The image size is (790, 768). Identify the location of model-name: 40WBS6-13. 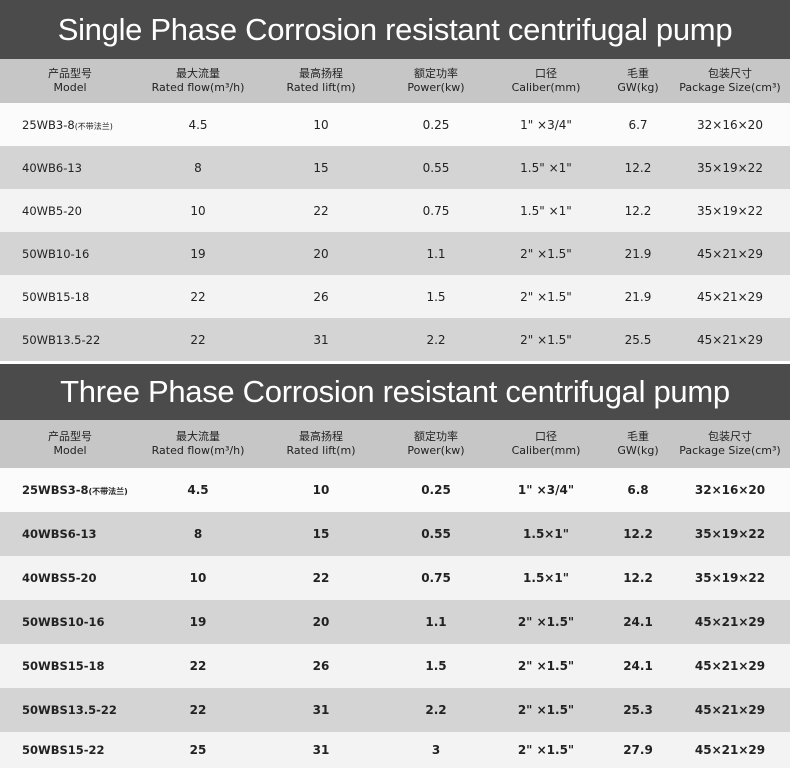
(59, 534).